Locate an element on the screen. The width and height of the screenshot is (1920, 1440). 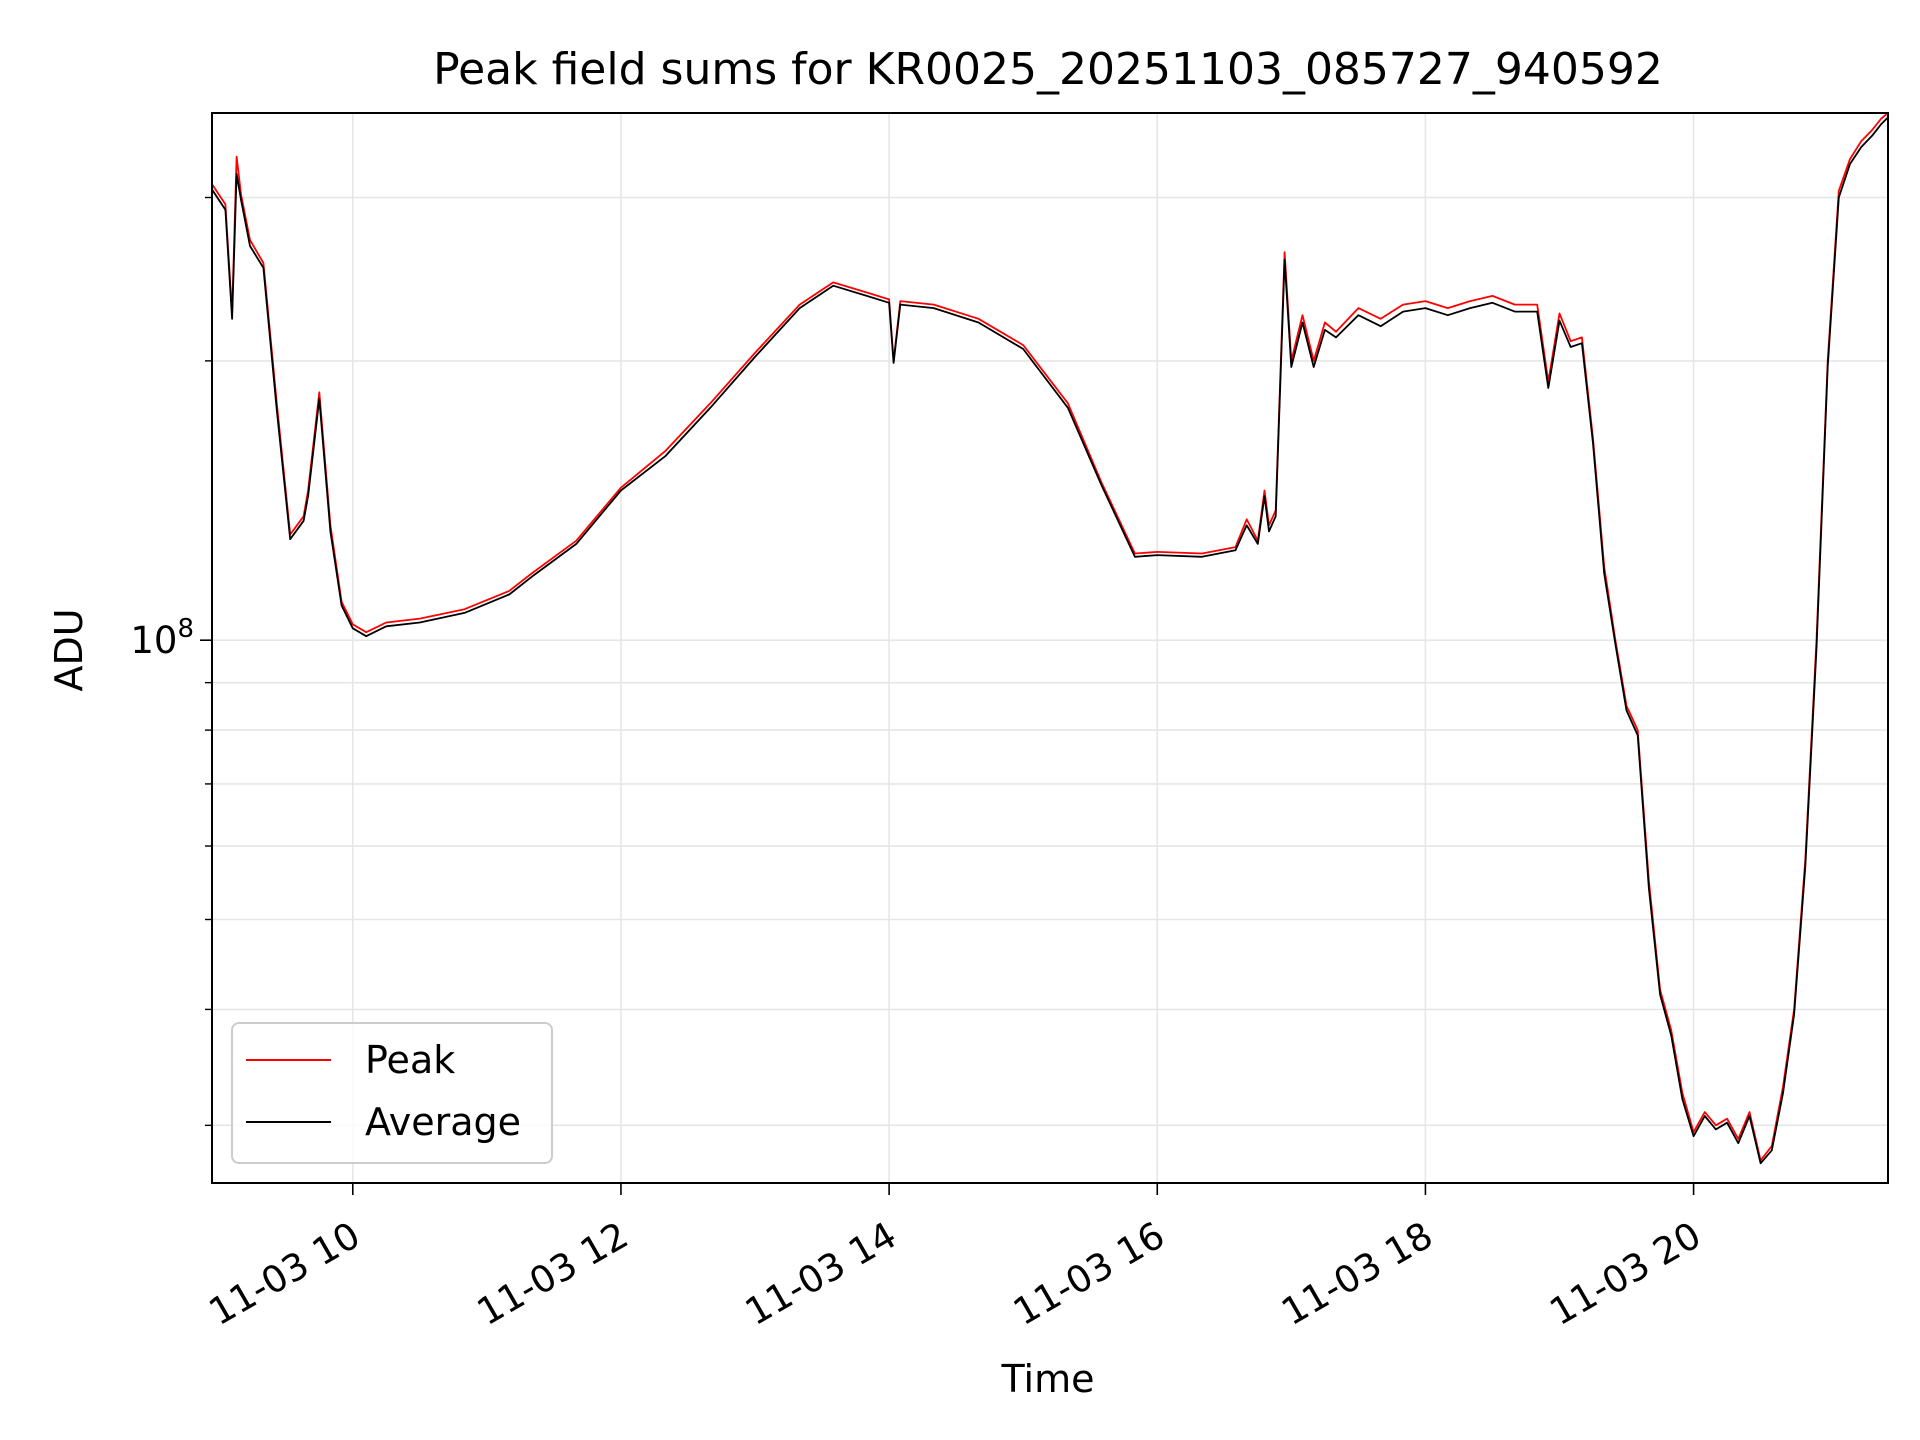
y-axis-ticks: 108 is located at coordinates (171, 661).